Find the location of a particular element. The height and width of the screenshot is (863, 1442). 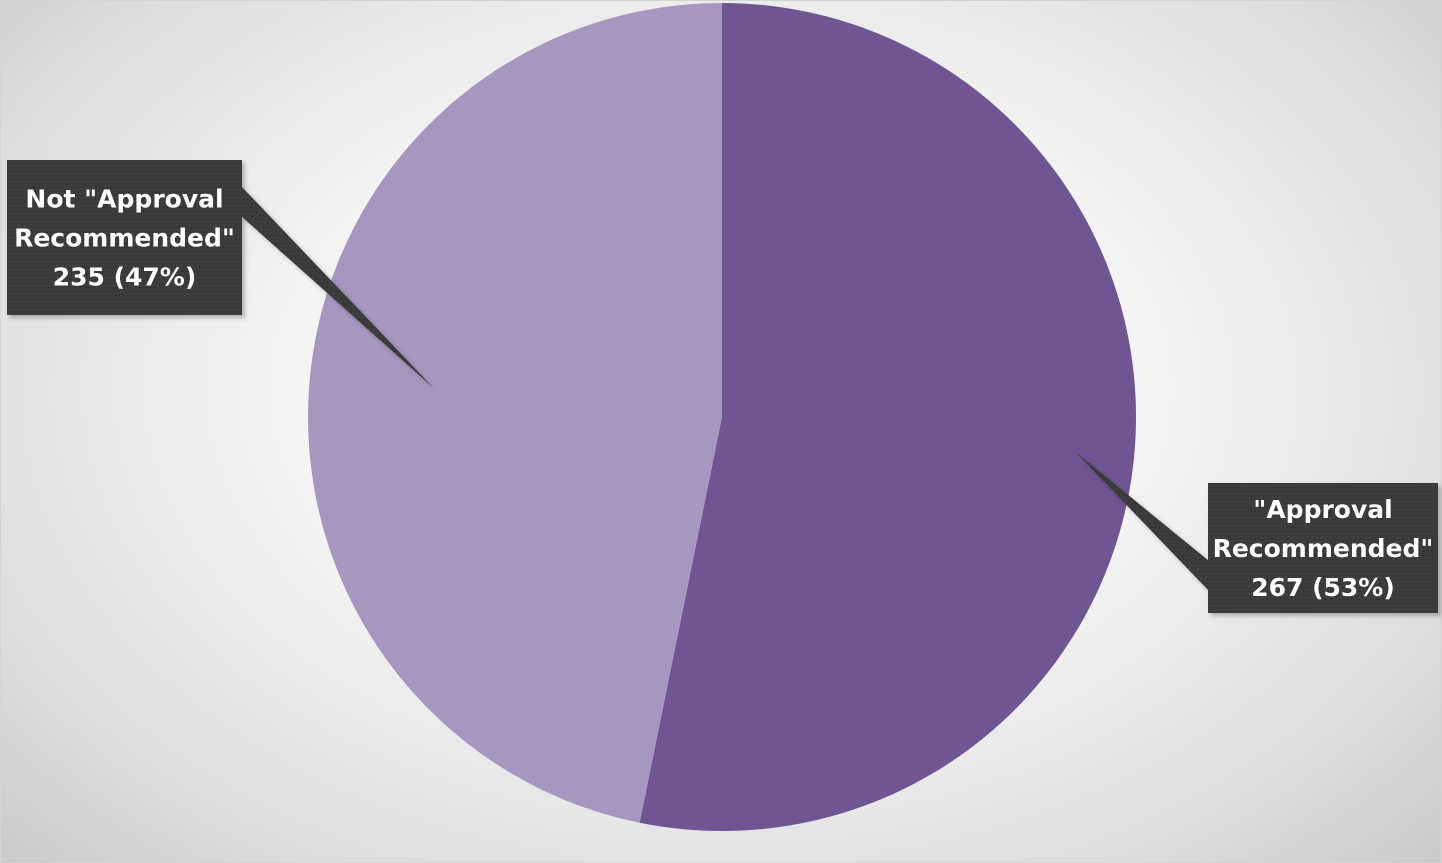

data-label-2: Not "Approval Recommended" 235 (47%) is located at coordinates (220, 274).